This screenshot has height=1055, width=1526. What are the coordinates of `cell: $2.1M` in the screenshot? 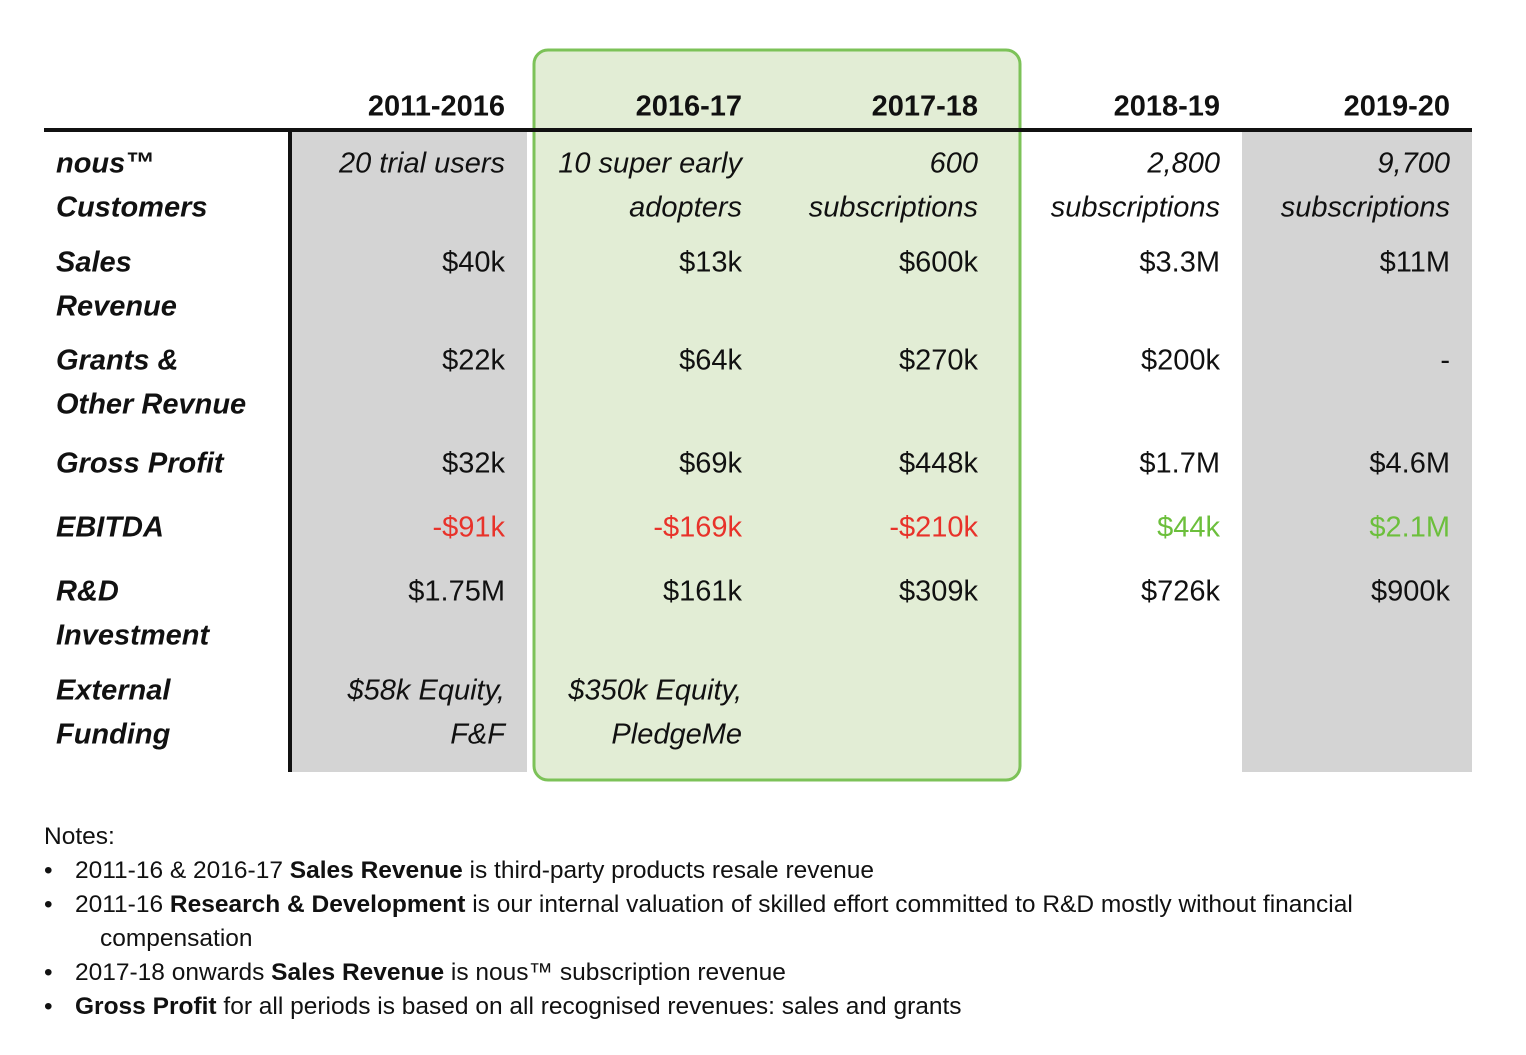 It's located at (1409, 528).